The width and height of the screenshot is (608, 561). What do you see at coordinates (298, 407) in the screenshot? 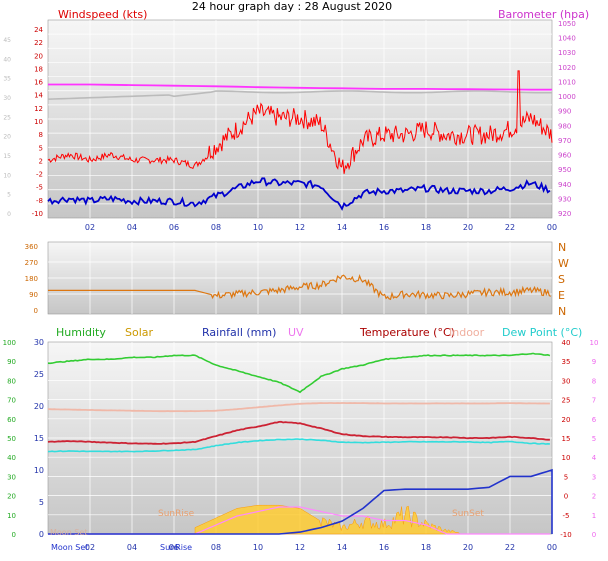
I see `indoor-line` at bounding box center [298, 407].